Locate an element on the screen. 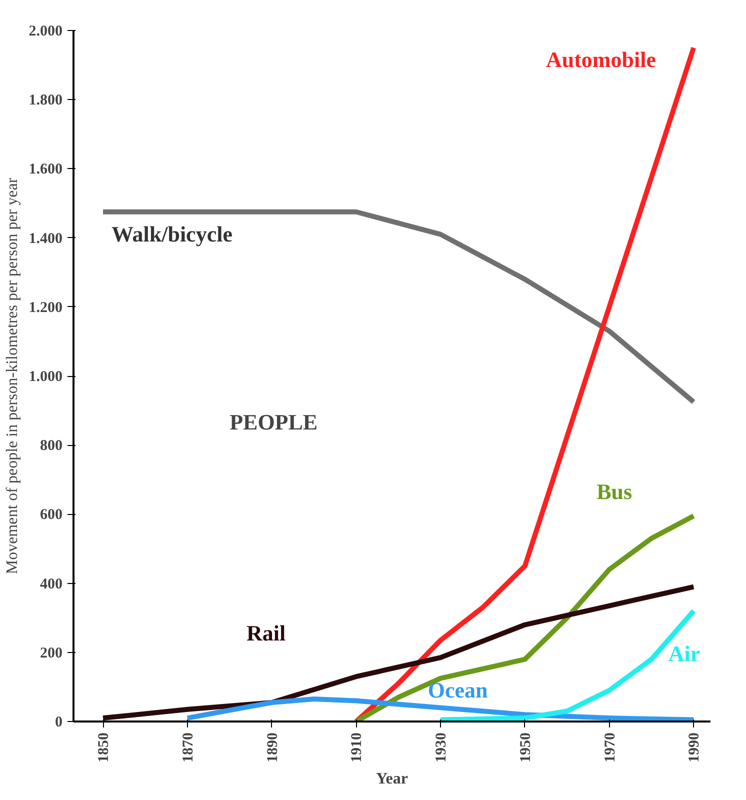 The image size is (746, 800). y-tick-label: 1.800 is located at coordinates (45, 100).